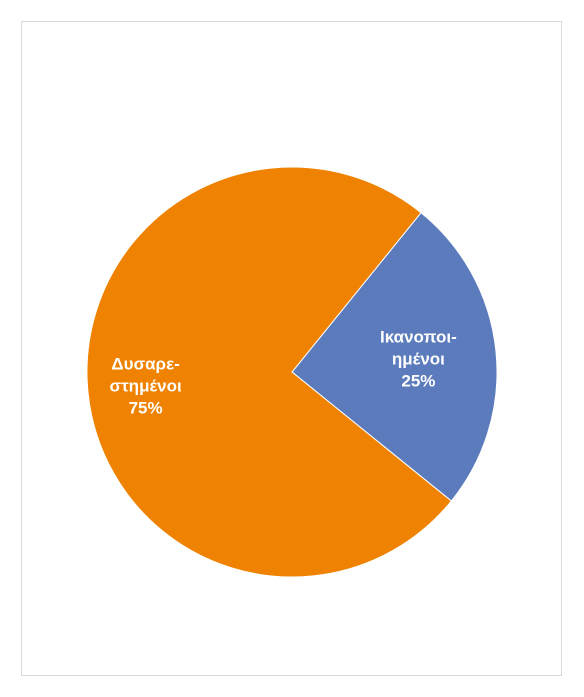 The width and height of the screenshot is (584, 697). Describe the element at coordinates (282, 373) in the screenshot. I see `pie-labels: Ικανοποι-ημένοι 25% Δυσαρε-στημένοι 75%` at that location.